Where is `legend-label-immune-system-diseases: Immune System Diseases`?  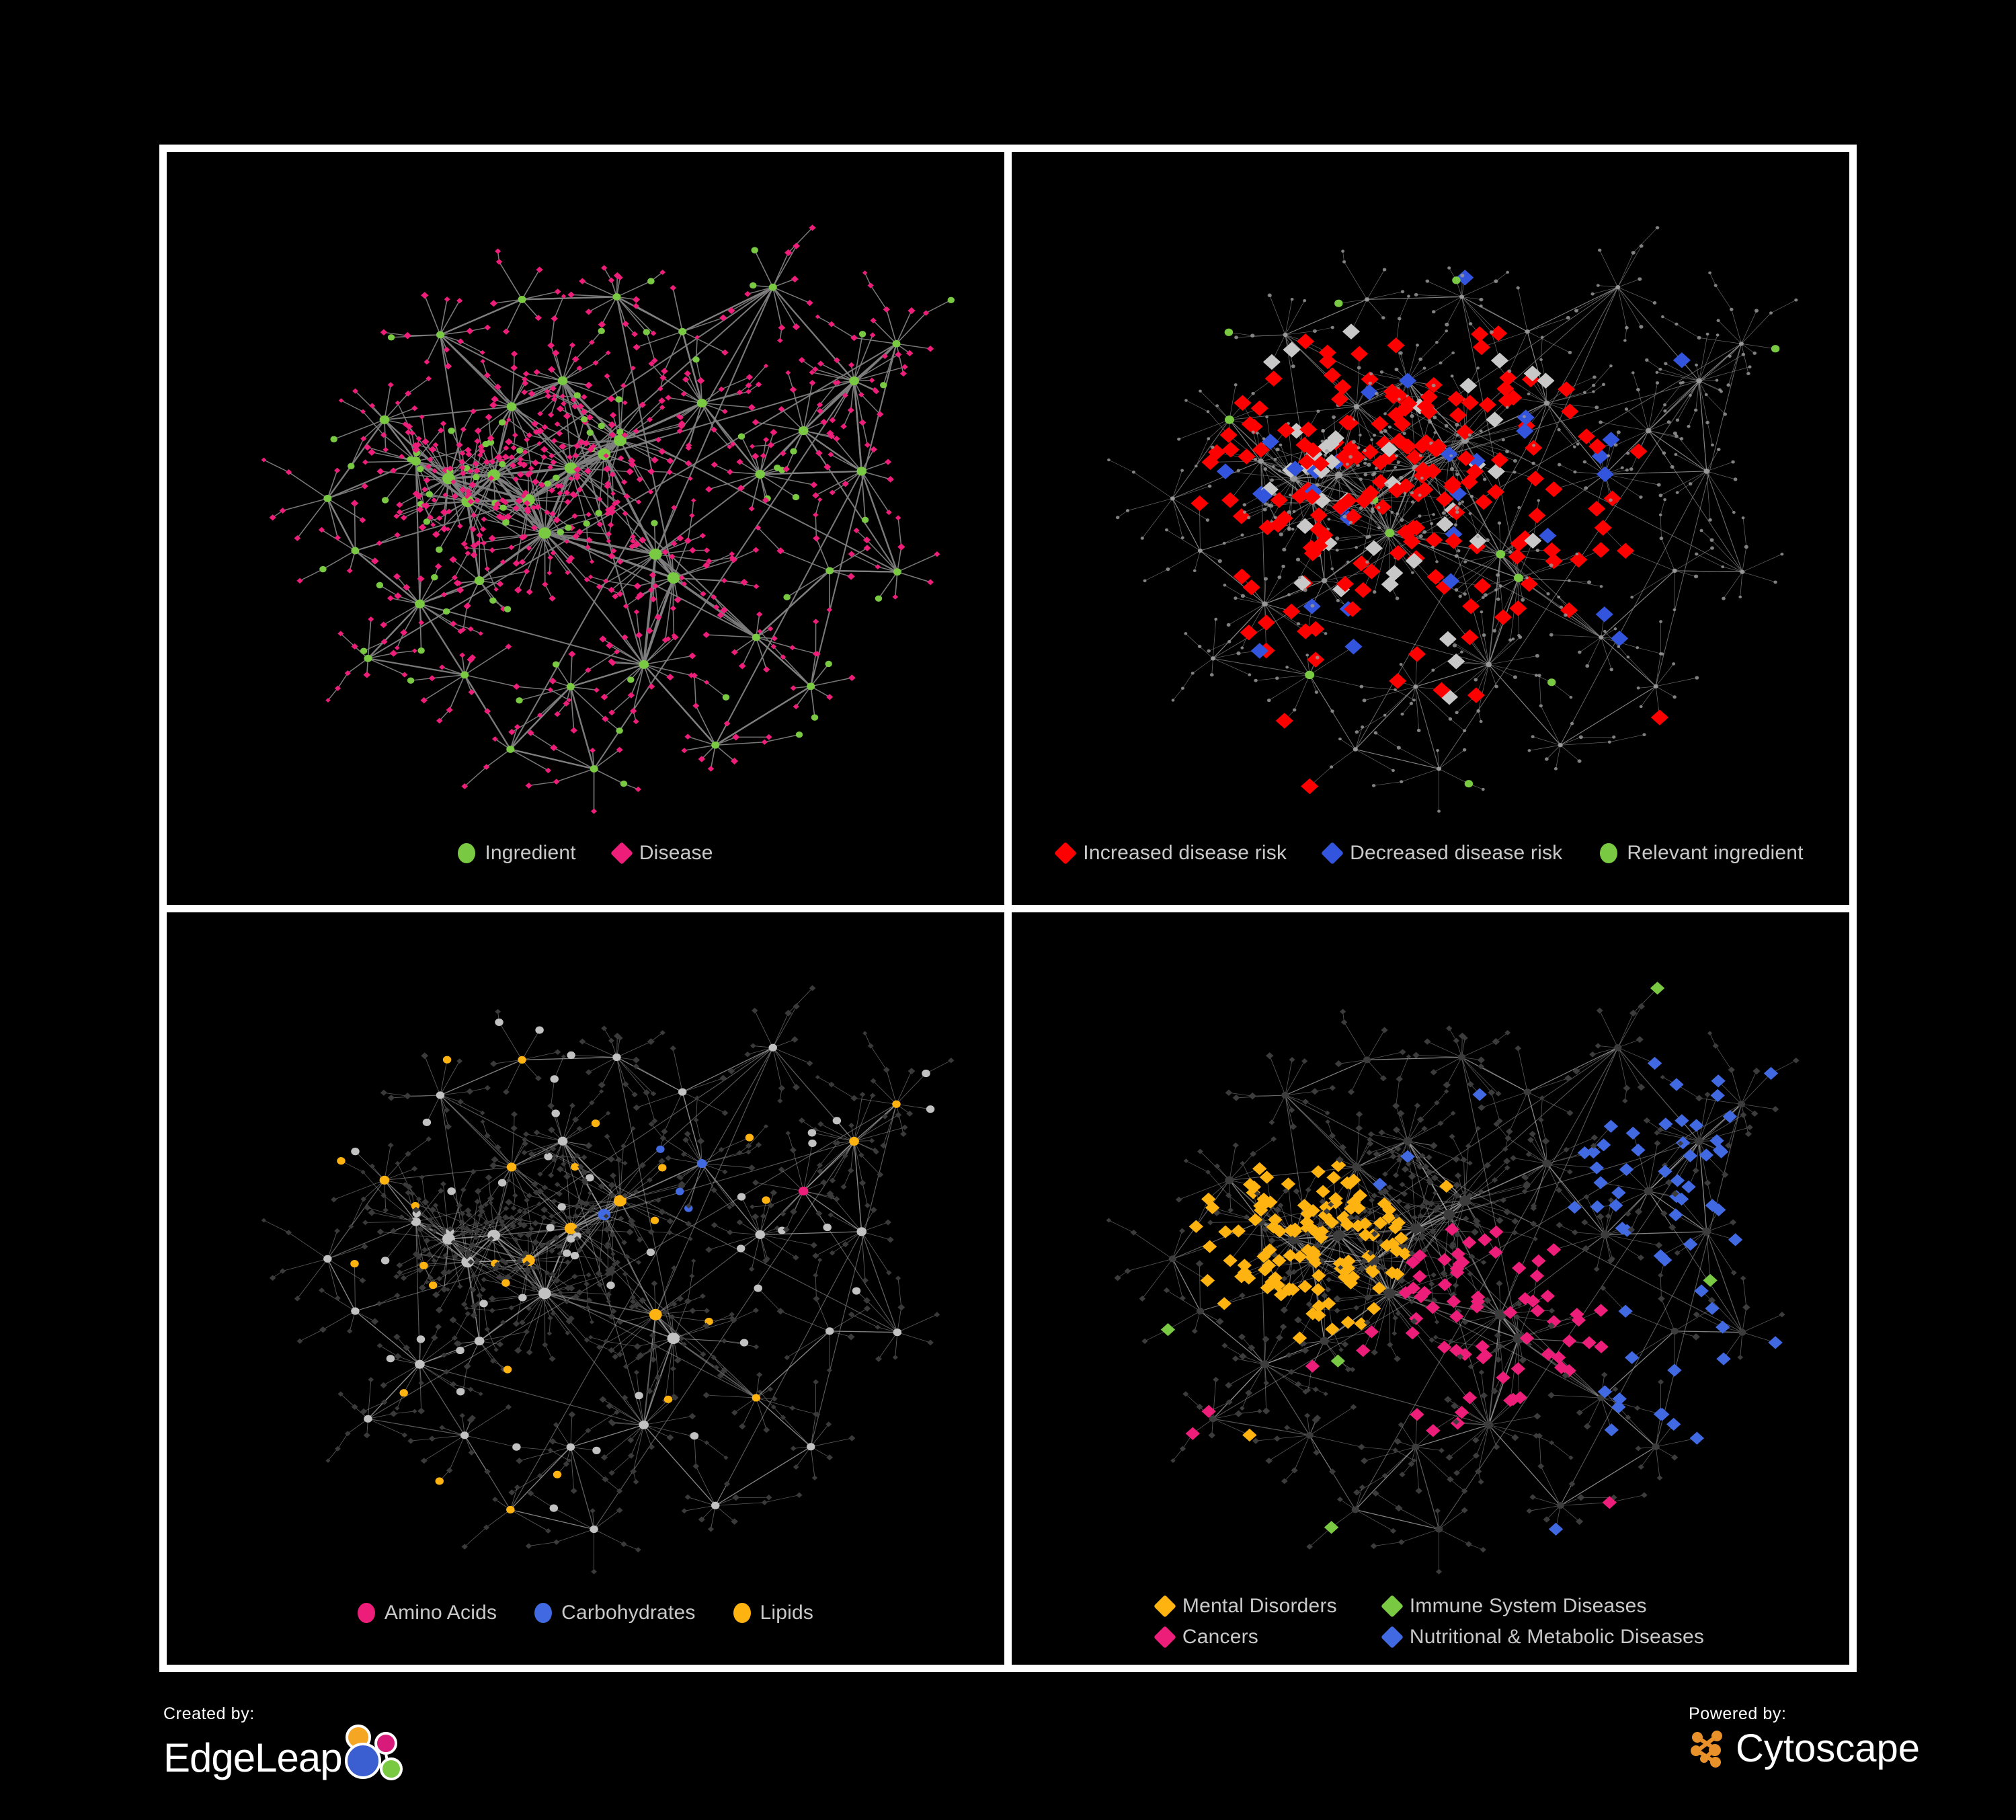 legend-label-immune-system-diseases: Immune System Diseases is located at coordinates (1528, 1606).